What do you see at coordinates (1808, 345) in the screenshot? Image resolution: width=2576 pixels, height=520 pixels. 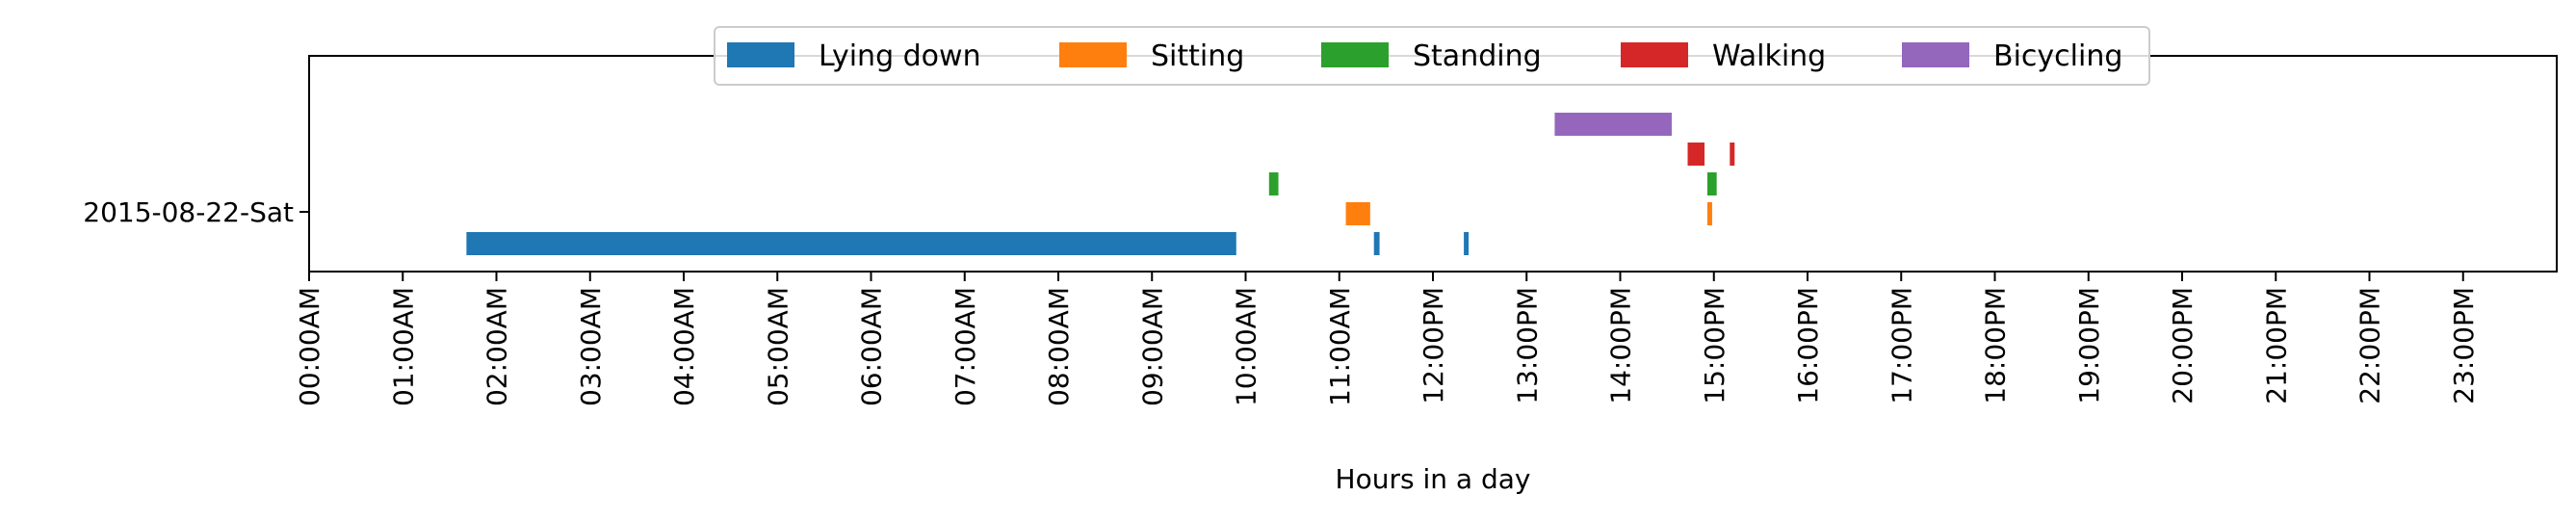 I see `x-tick-label: 16:00PM` at bounding box center [1808, 345].